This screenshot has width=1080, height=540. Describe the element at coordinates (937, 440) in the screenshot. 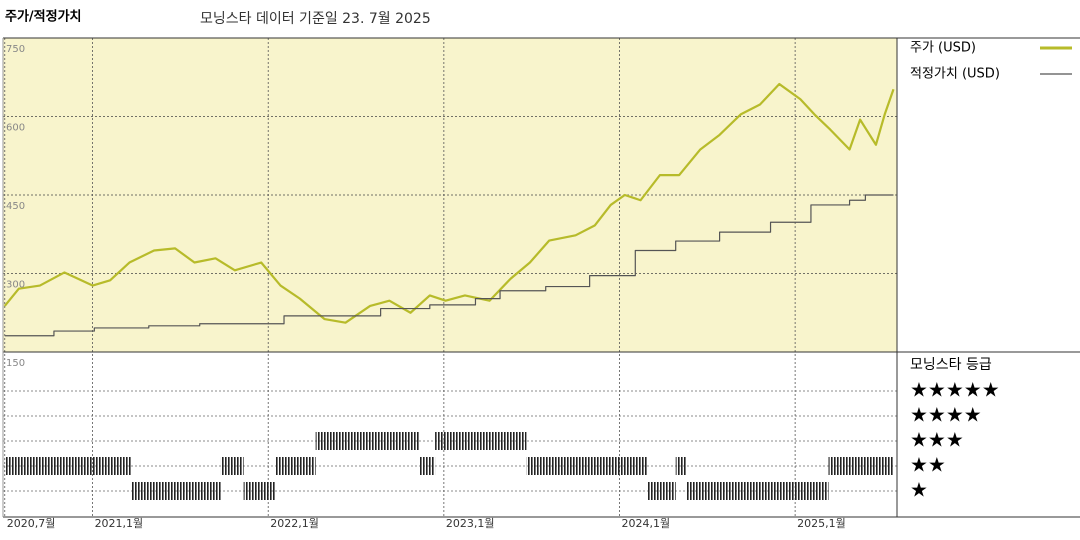

I see `rating-label: ★★★` at that location.